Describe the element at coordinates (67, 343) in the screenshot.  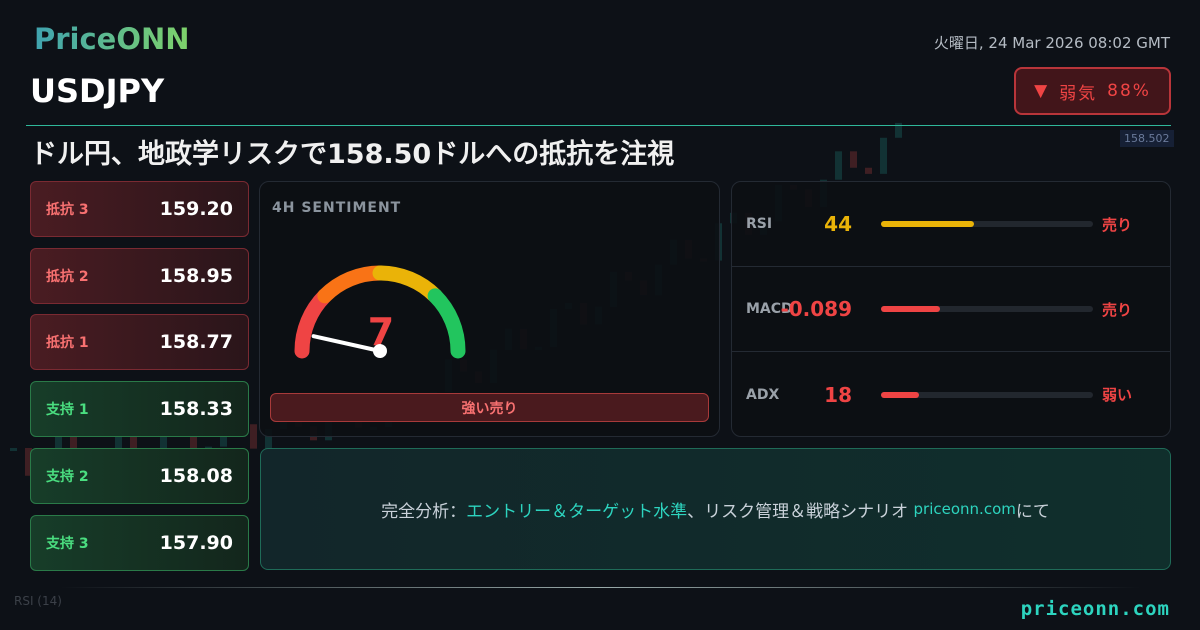
I see `level-label: 抵抗 1` at that location.